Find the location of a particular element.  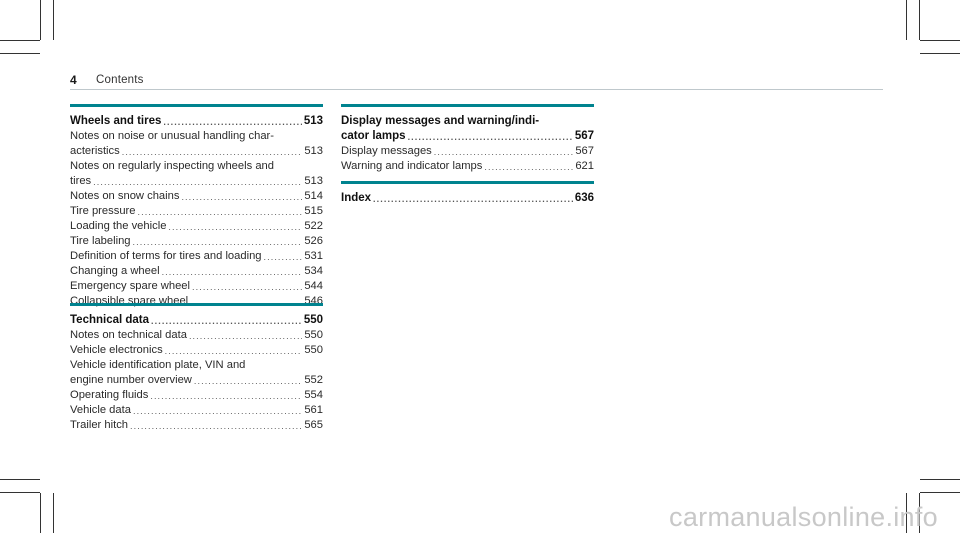

watermark: carmanualsonline.info is located at coordinates (803, 517).